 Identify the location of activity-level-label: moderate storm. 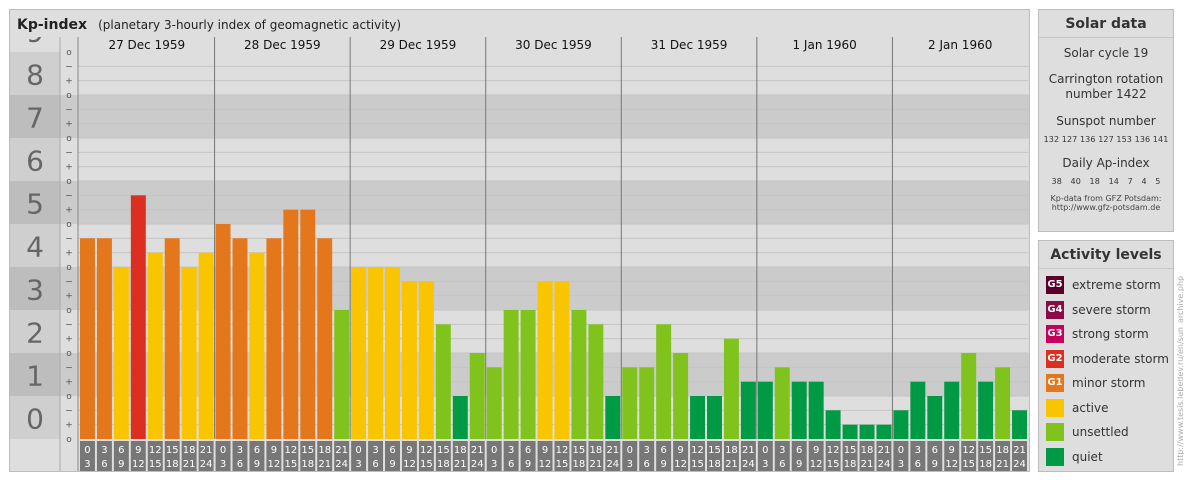
(1120, 358).